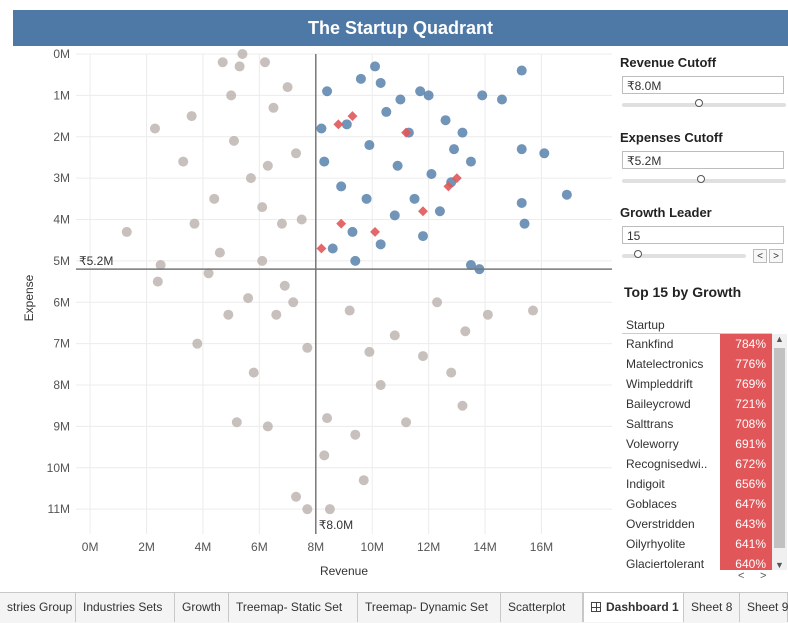 The height and width of the screenshot is (623, 788). I want to click on tab-dashboard-1: Dashboard 1, so click(633, 607).